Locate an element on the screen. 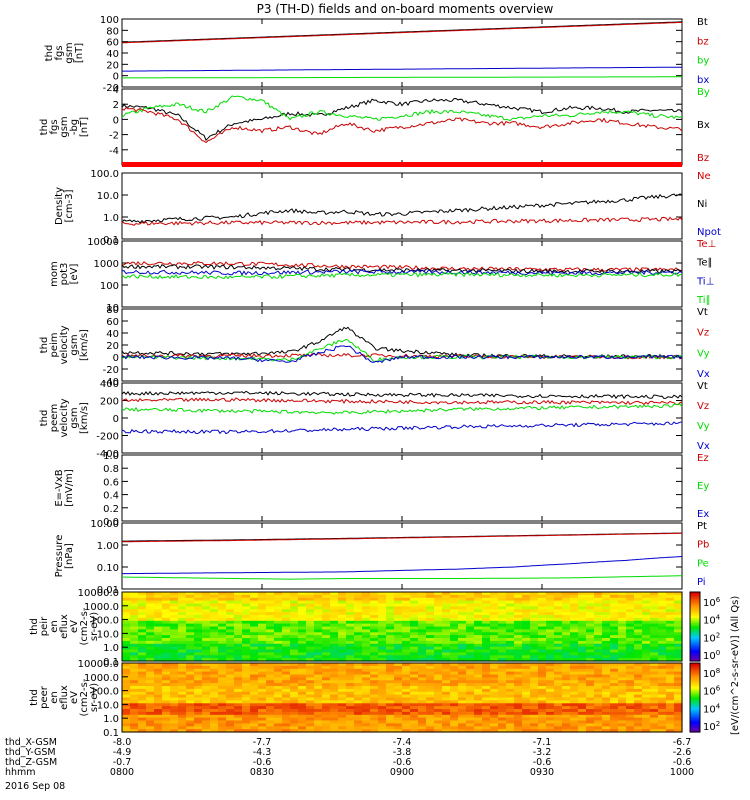  panel-density: 100.010.01.00.1 is located at coordinates (386, 207).